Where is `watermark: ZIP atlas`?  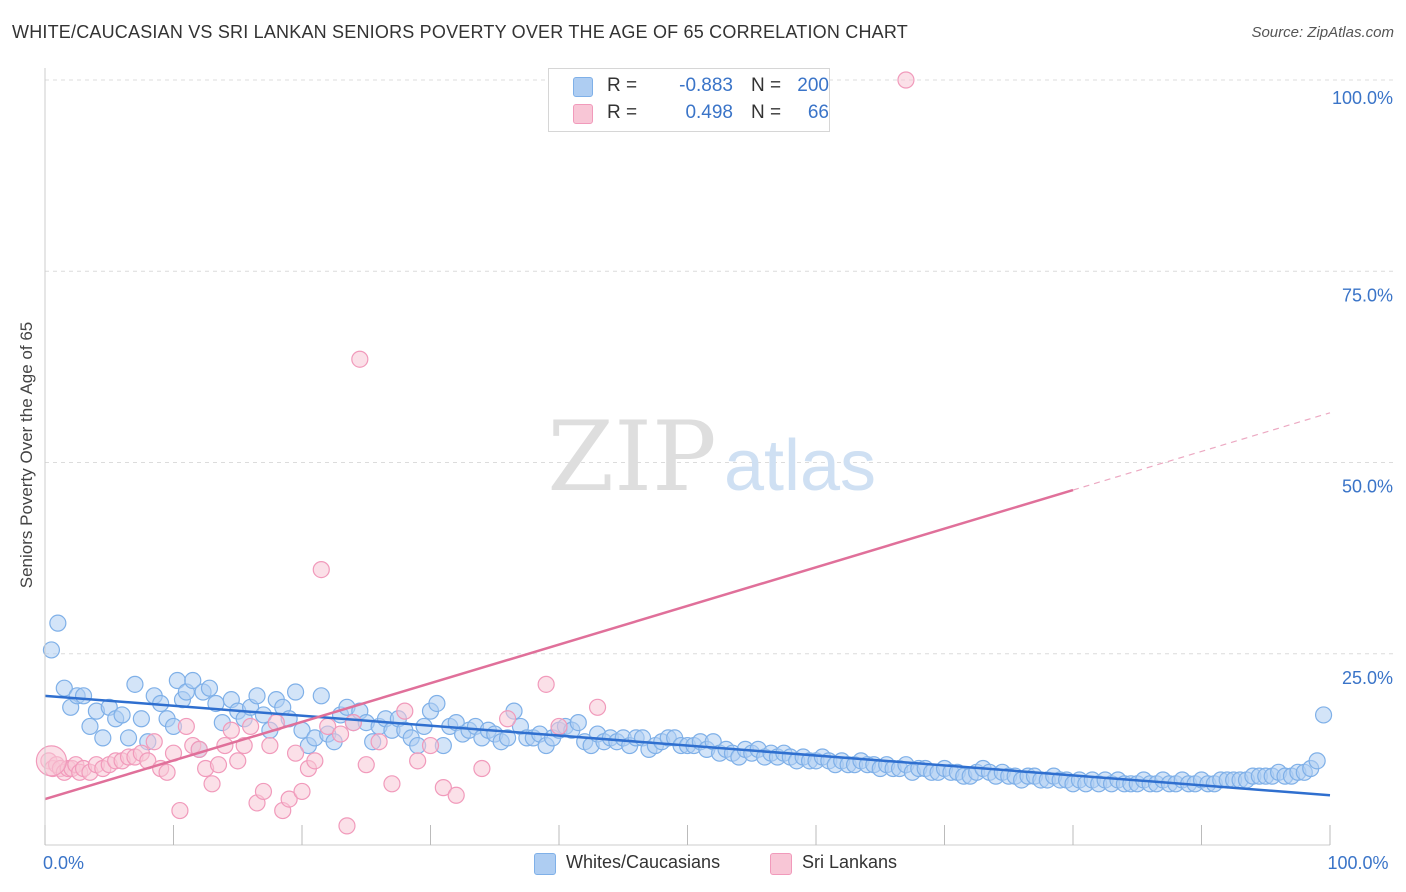
watermark: ZIP atlas is located at coordinates (711, 457).